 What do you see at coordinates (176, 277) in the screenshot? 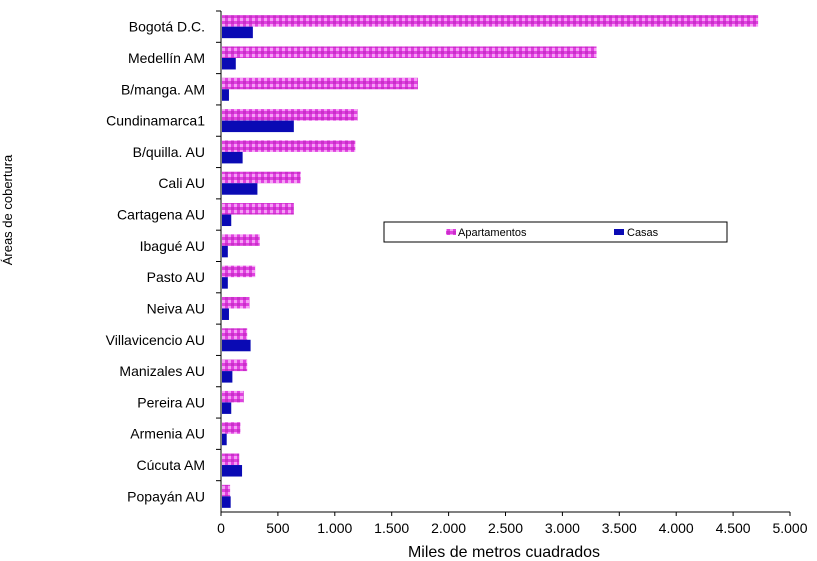
I see `category-label: Pasto AU` at bounding box center [176, 277].